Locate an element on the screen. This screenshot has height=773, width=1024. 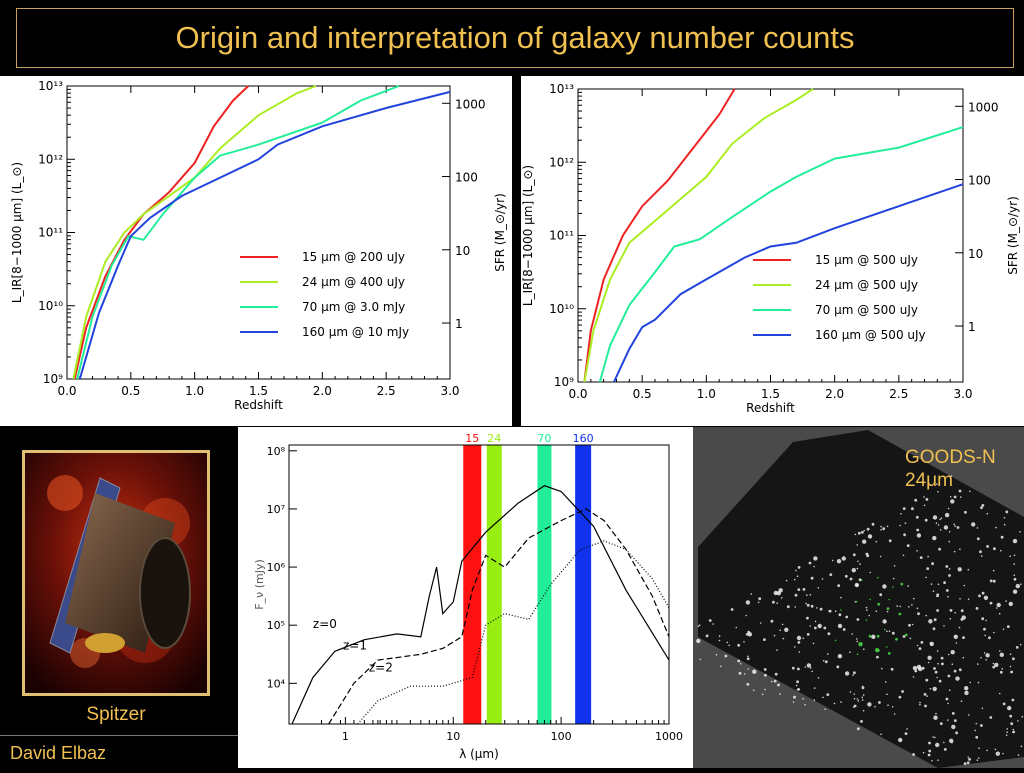
x-tick-label: 1.5 is located at coordinates (258, 391).